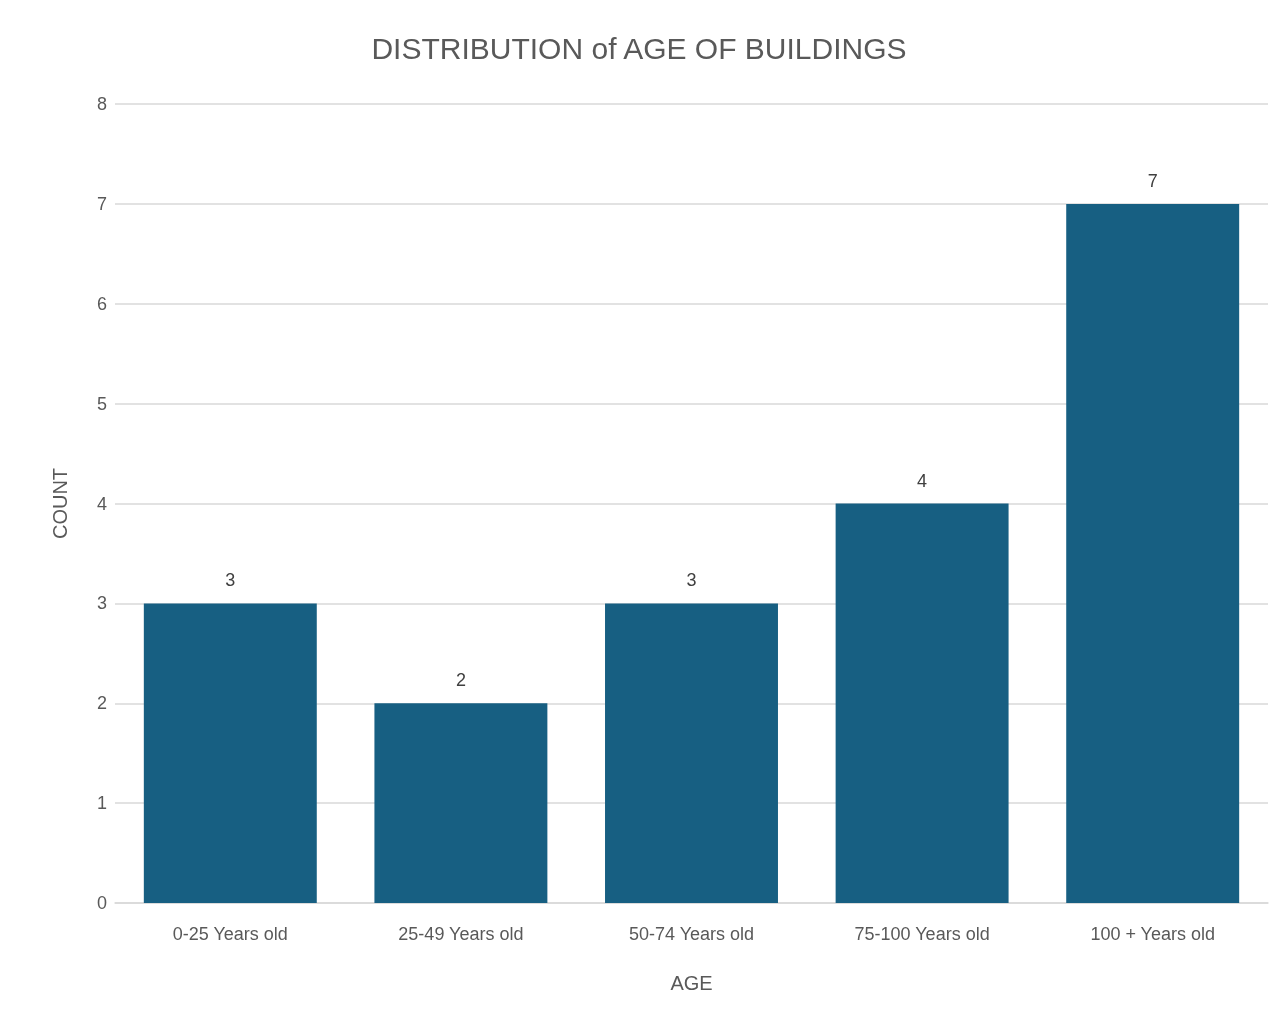 The width and height of the screenshot is (1278, 1017). Describe the element at coordinates (691, 934) in the screenshot. I see `x-tick-label: 50-74 Years old` at that location.